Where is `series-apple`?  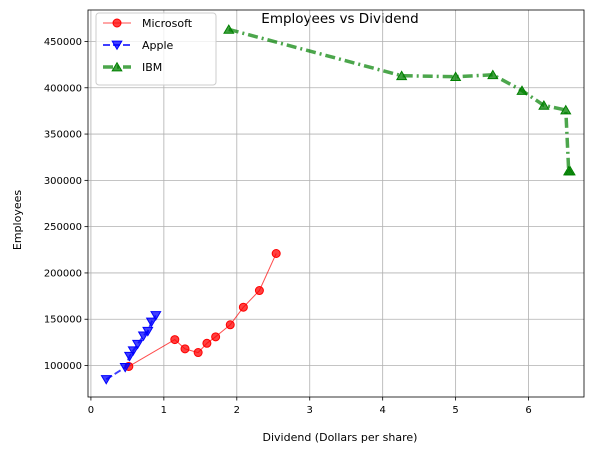
series-apple is located at coordinates (131, 348).